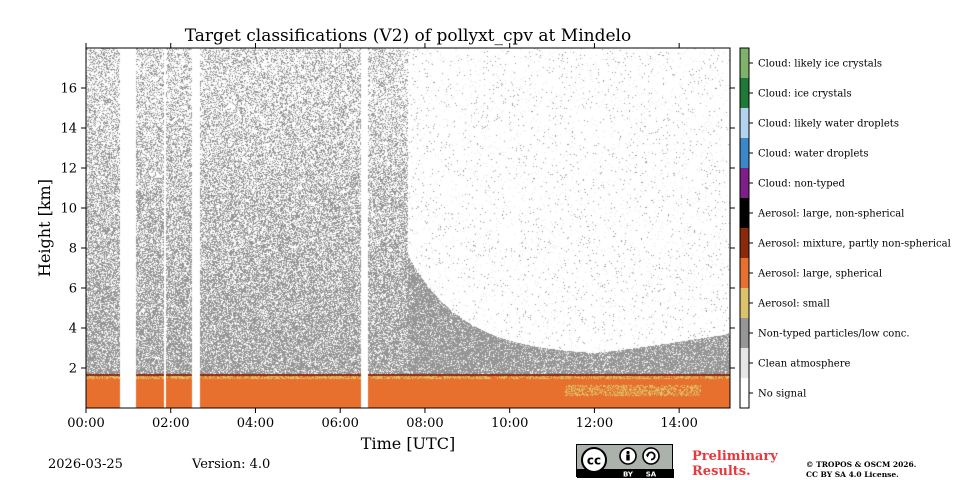 Image resolution: width=960 pixels, height=480 pixels. I want to click on y-tick-label: 4, so click(73, 329).